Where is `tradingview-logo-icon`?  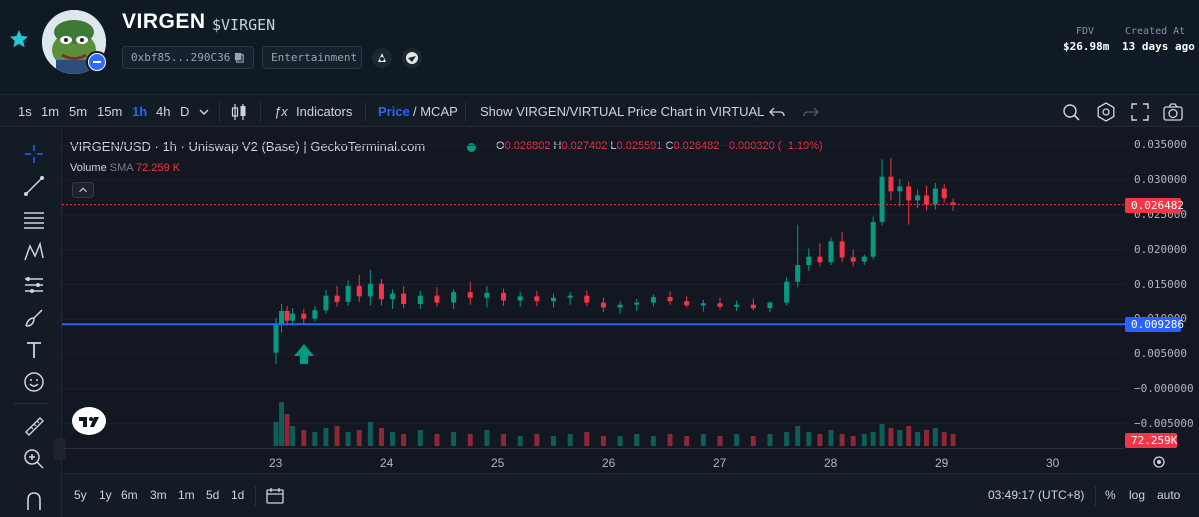 tradingview-logo-icon is located at coordinates (89, 421).